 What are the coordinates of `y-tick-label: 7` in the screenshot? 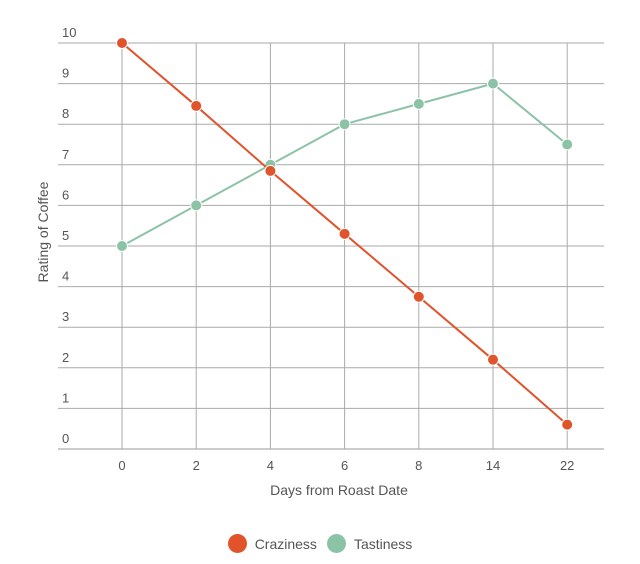 It's located at (65, 154).